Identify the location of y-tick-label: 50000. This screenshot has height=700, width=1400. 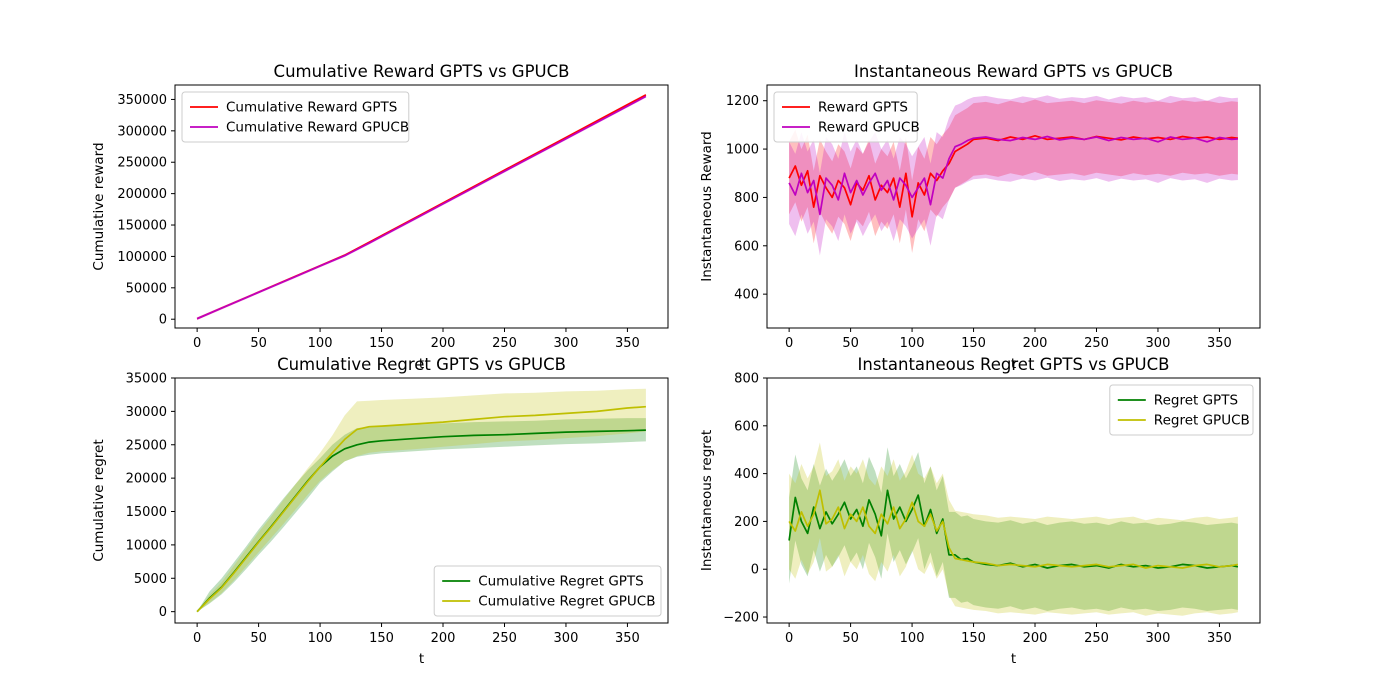
(146, 288).